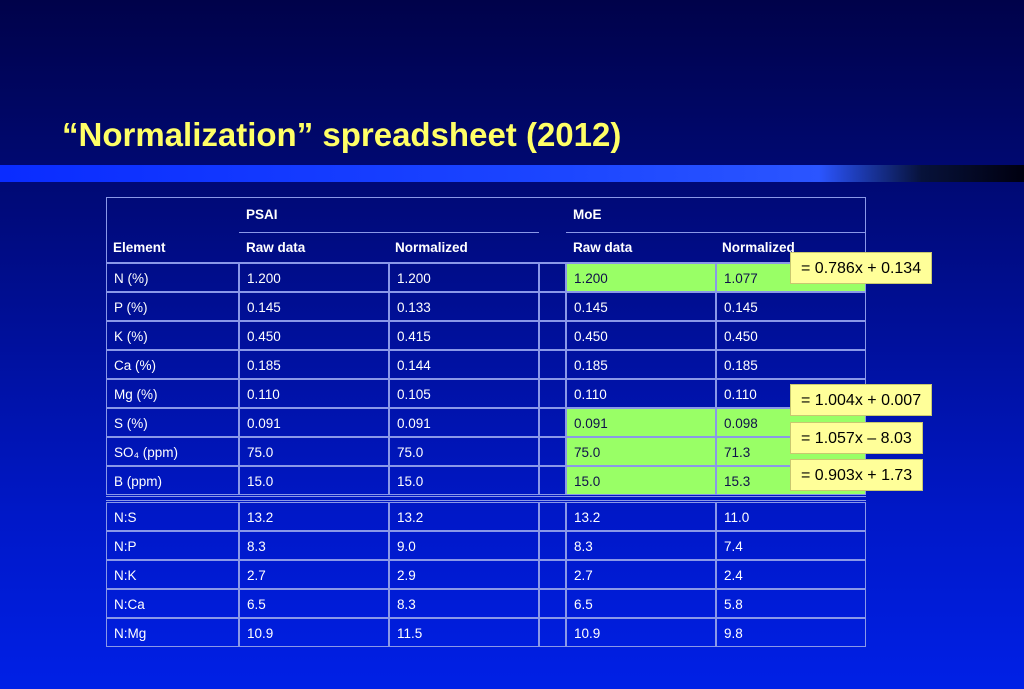  I want to click on moe-normalized-cell: 0.145, so click(791, 306).